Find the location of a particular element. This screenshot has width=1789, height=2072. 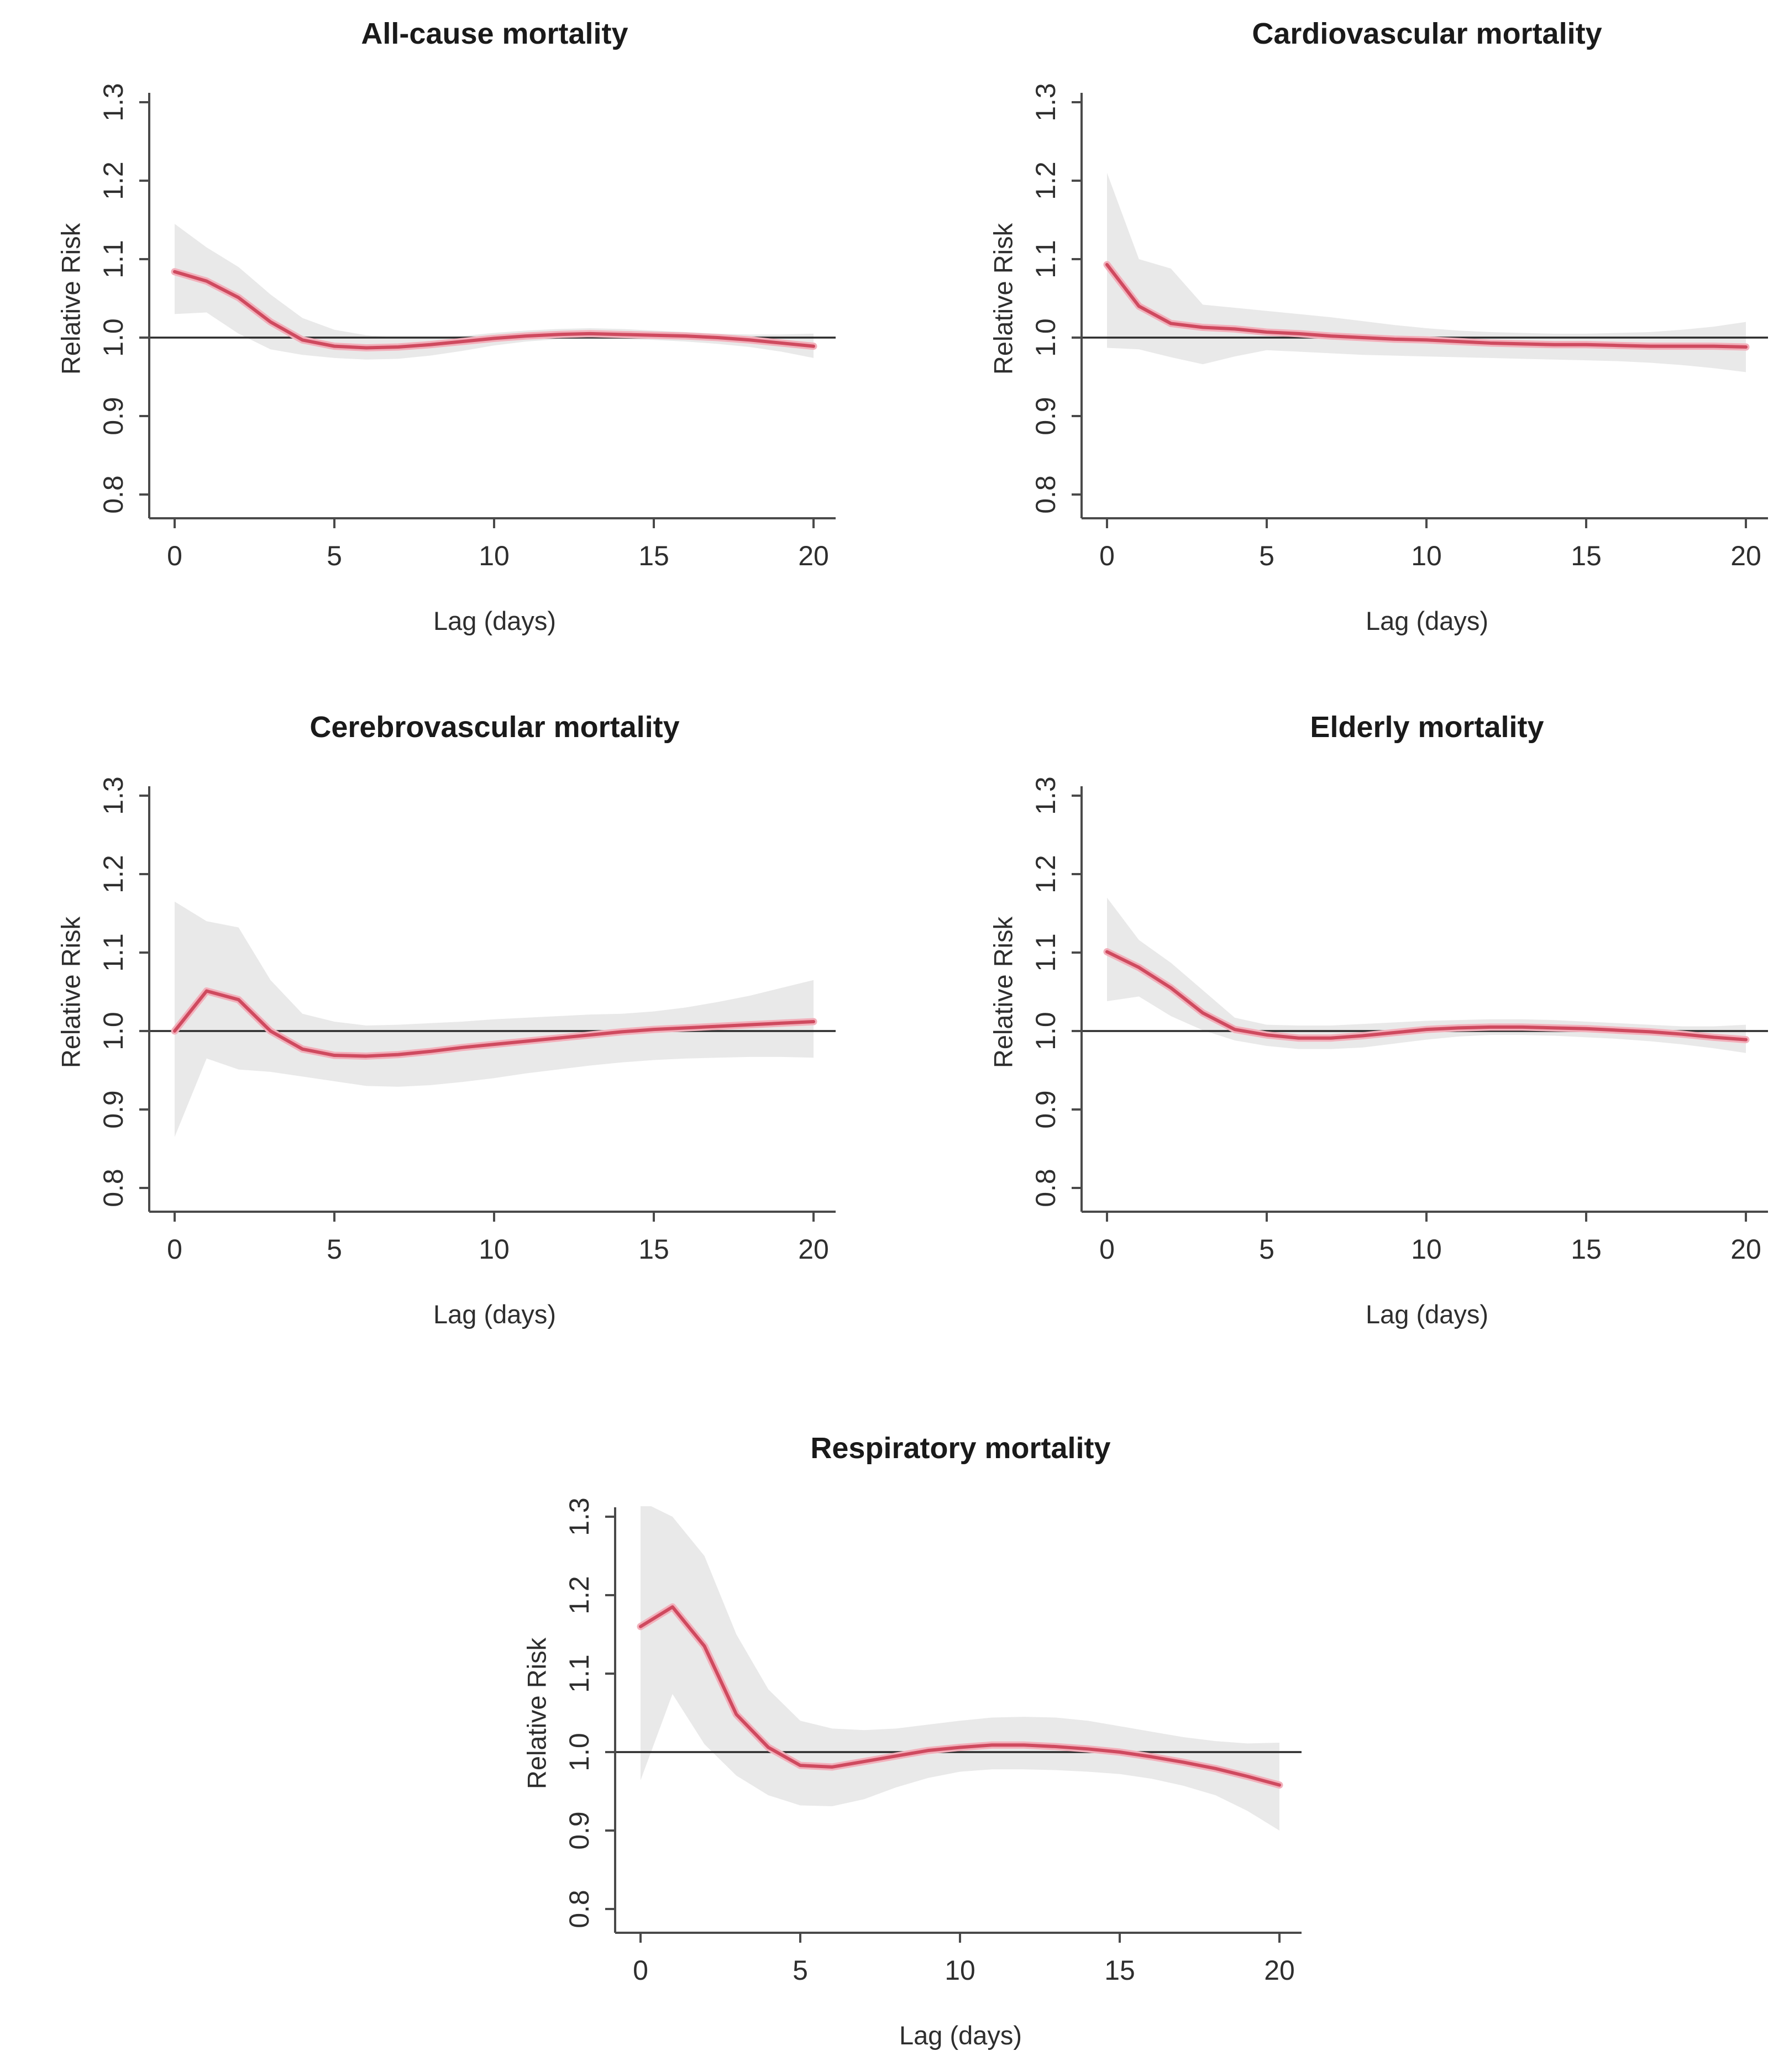

plot-cerebrovascular-mortality: 0 5 10 15 20 0.8 0.9 1.0 1.1 1.2 1.3 is located at coordinates (467, 1020).